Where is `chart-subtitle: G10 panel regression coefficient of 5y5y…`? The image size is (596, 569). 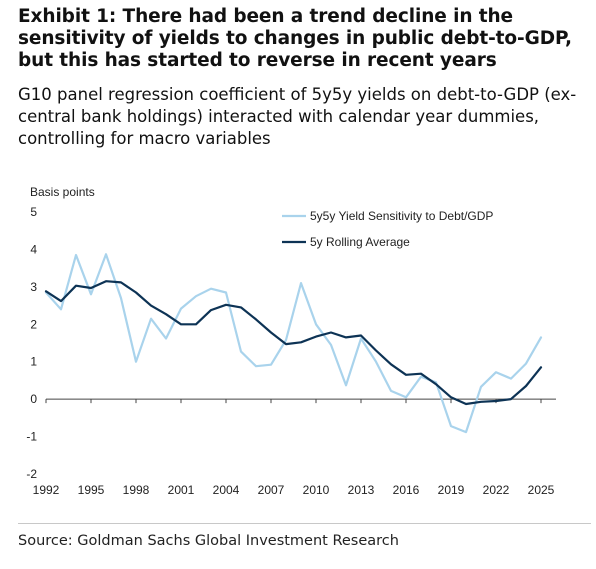 chart-subtitle: G10 panel regression coefficient of 5y5y… is located at coordinates (297, 116).